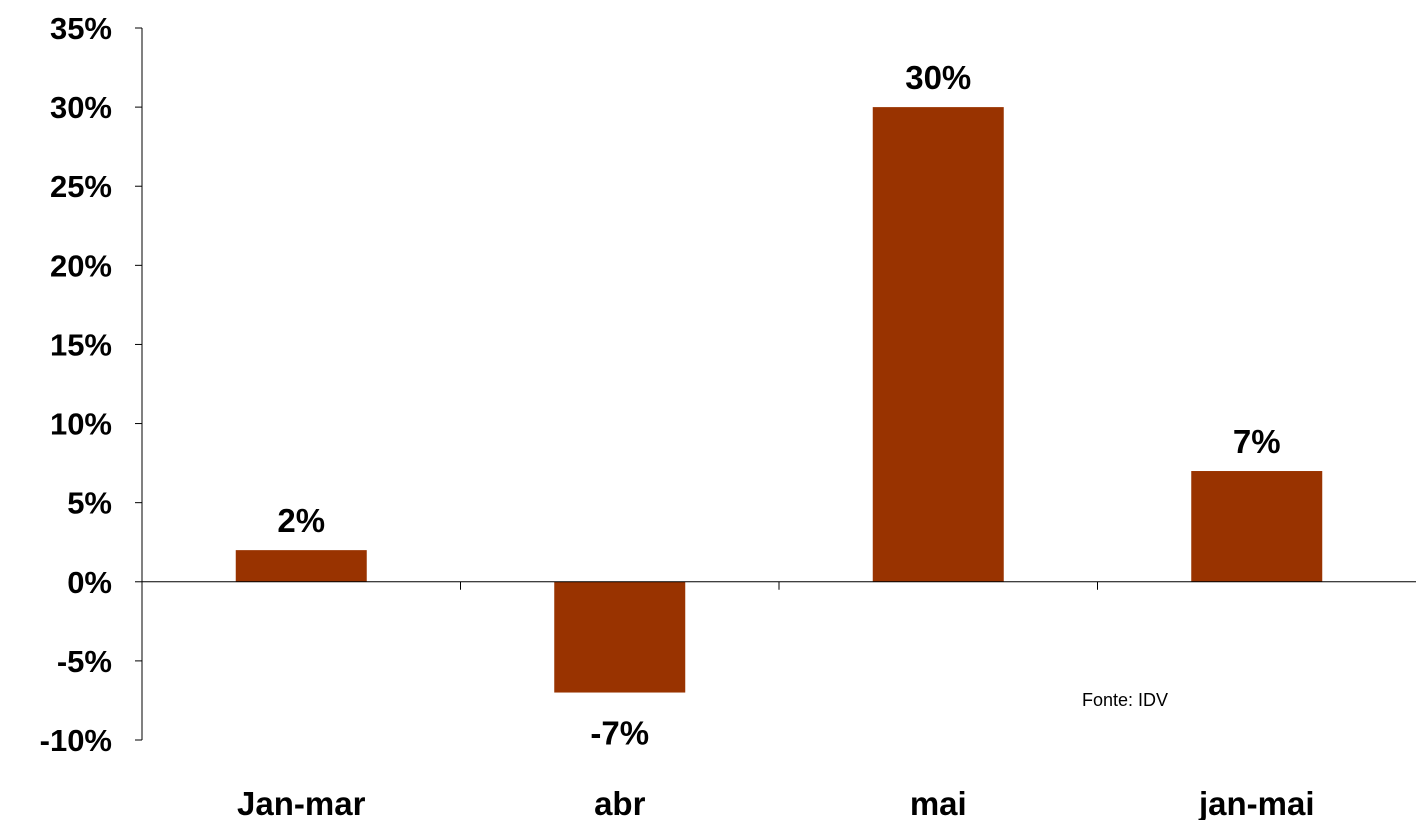  I want to click on y-axis-ticks: -10% -5% 0% 5% 10% 15% 20% 25% 30% 35%, so click(91, 384).